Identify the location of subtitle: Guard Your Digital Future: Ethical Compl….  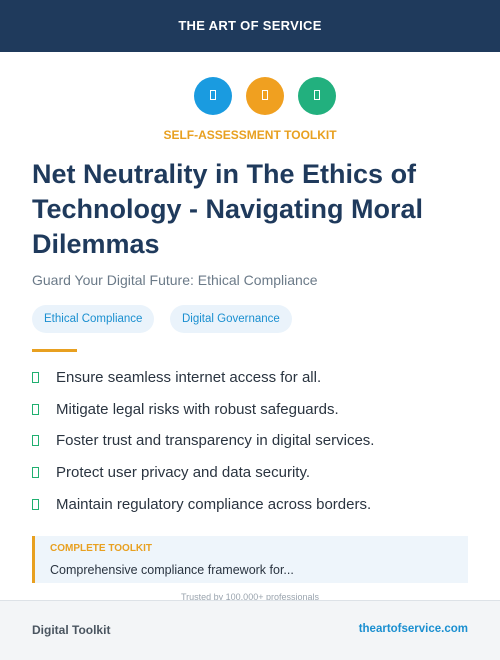
(175, 280).